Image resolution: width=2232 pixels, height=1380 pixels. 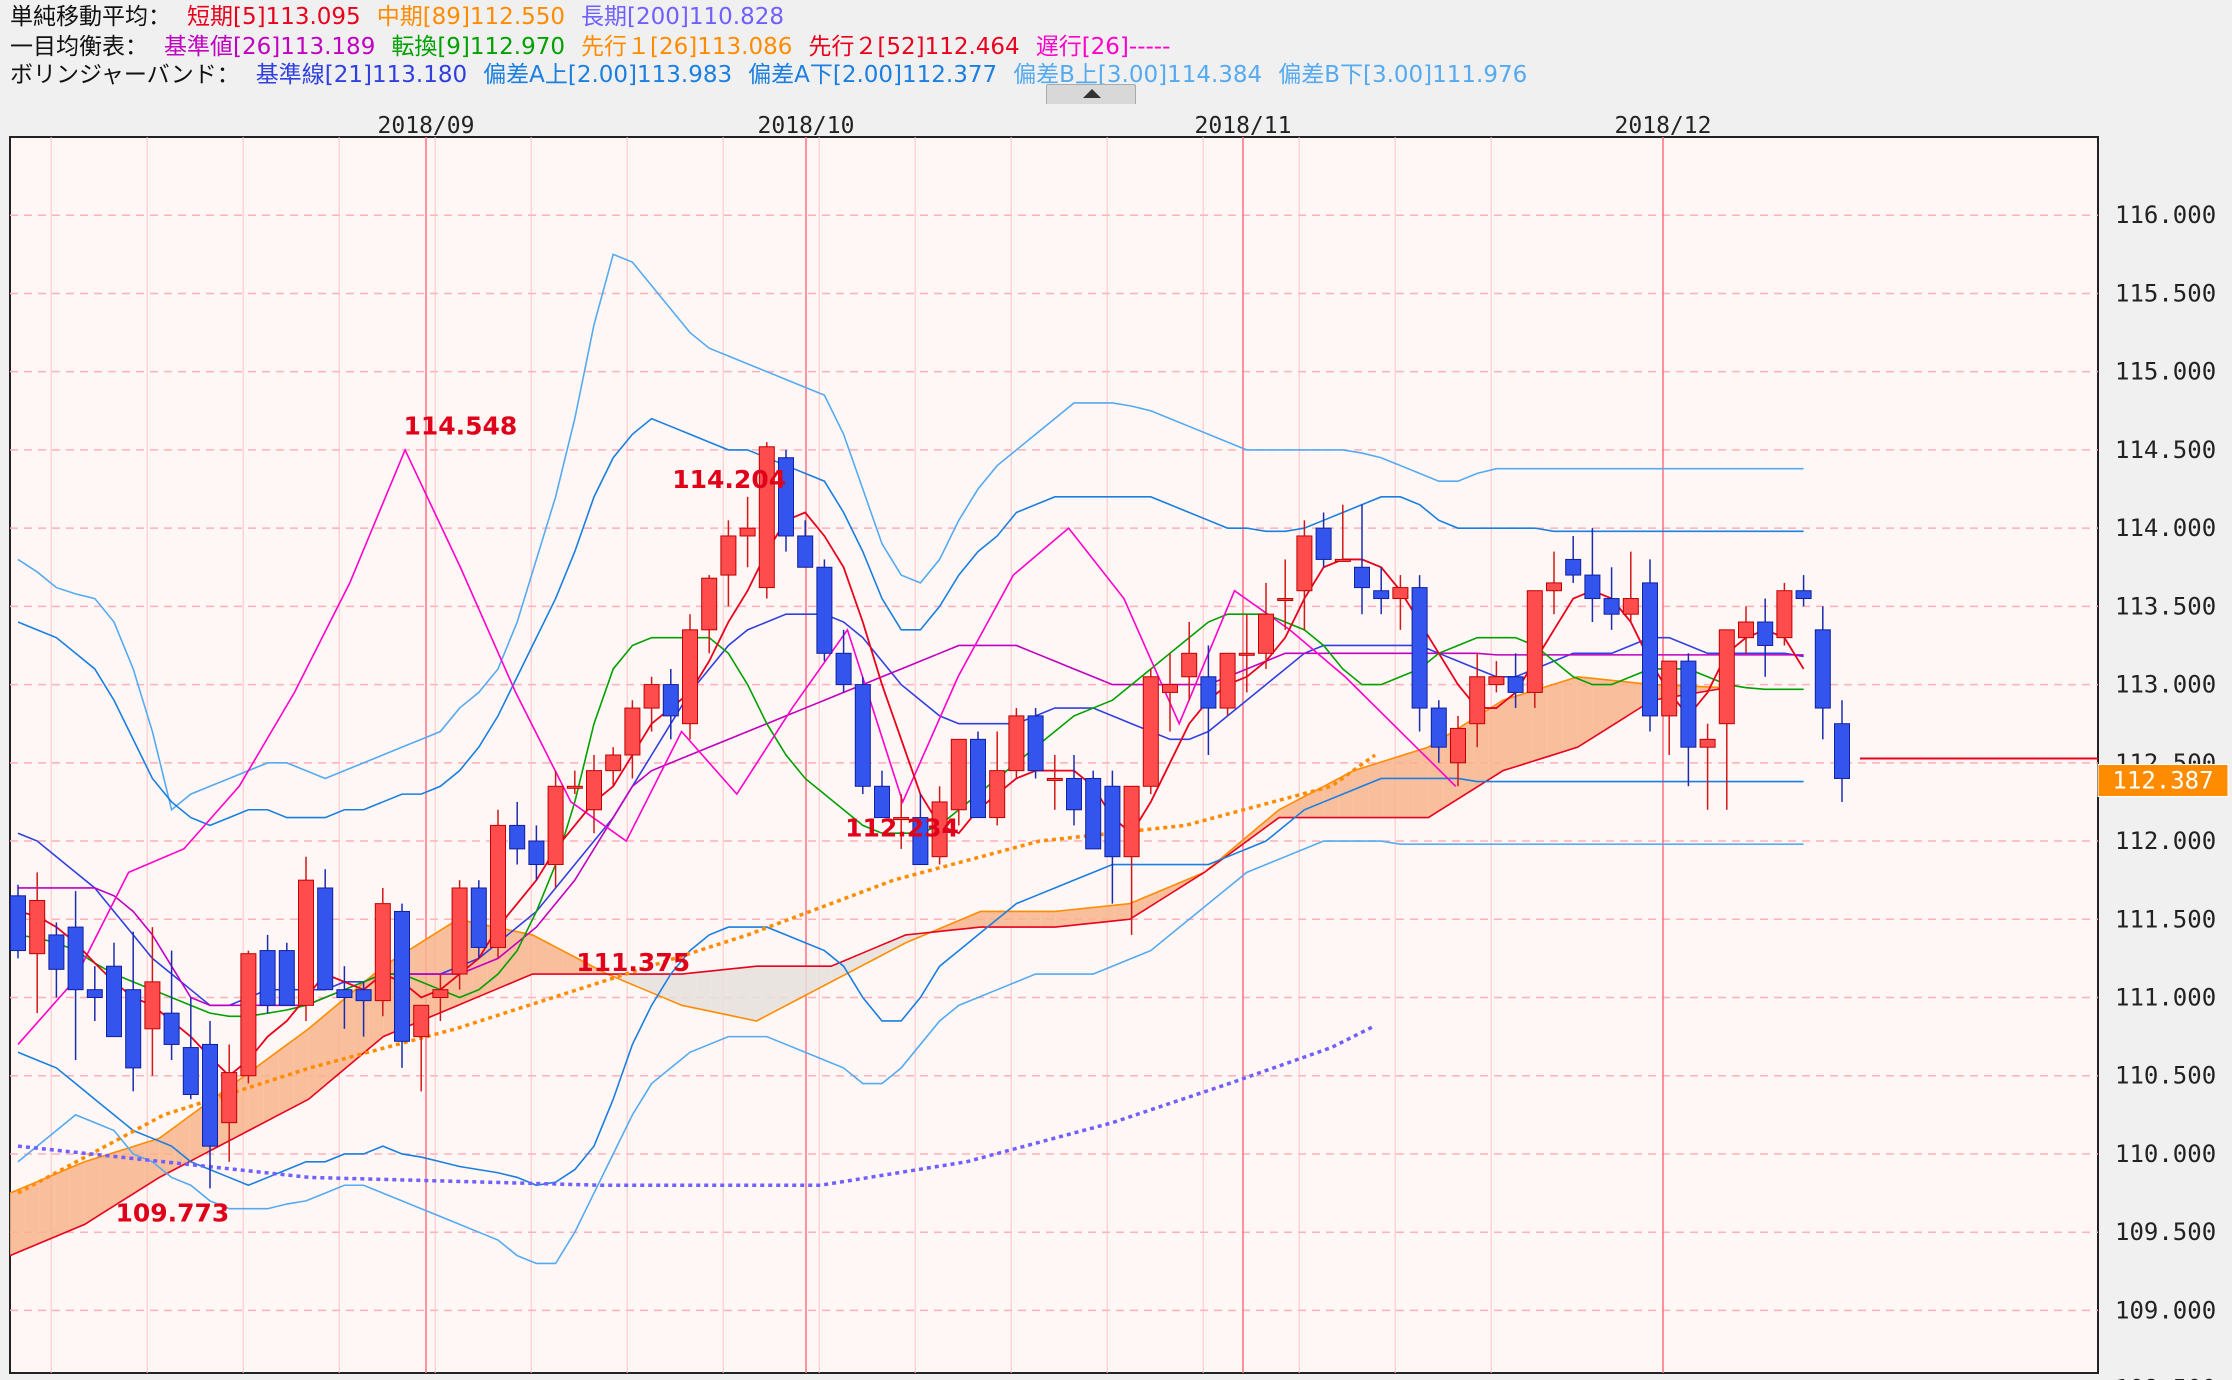 What do you see at coordinates (426, 126) in the screenshot?
I see `date-tick-label: 2018/09` at bounding box center [426, 126].